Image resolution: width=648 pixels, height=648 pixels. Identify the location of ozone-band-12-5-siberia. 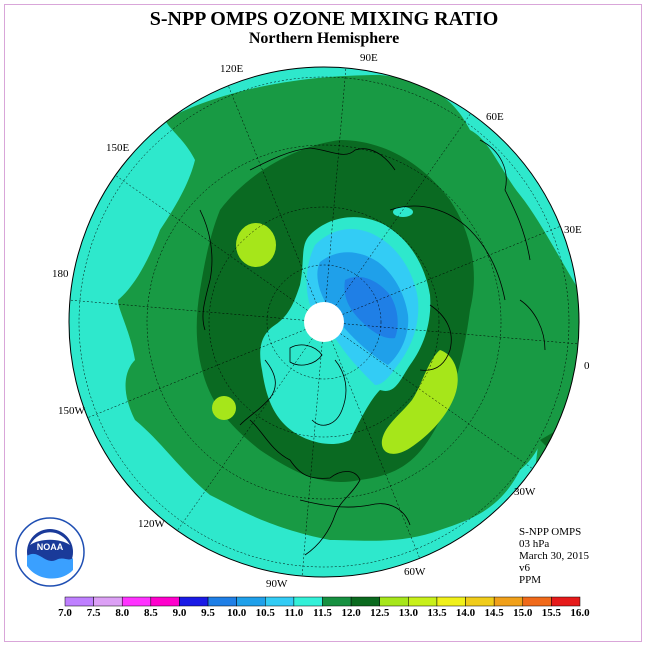
(256, 245).